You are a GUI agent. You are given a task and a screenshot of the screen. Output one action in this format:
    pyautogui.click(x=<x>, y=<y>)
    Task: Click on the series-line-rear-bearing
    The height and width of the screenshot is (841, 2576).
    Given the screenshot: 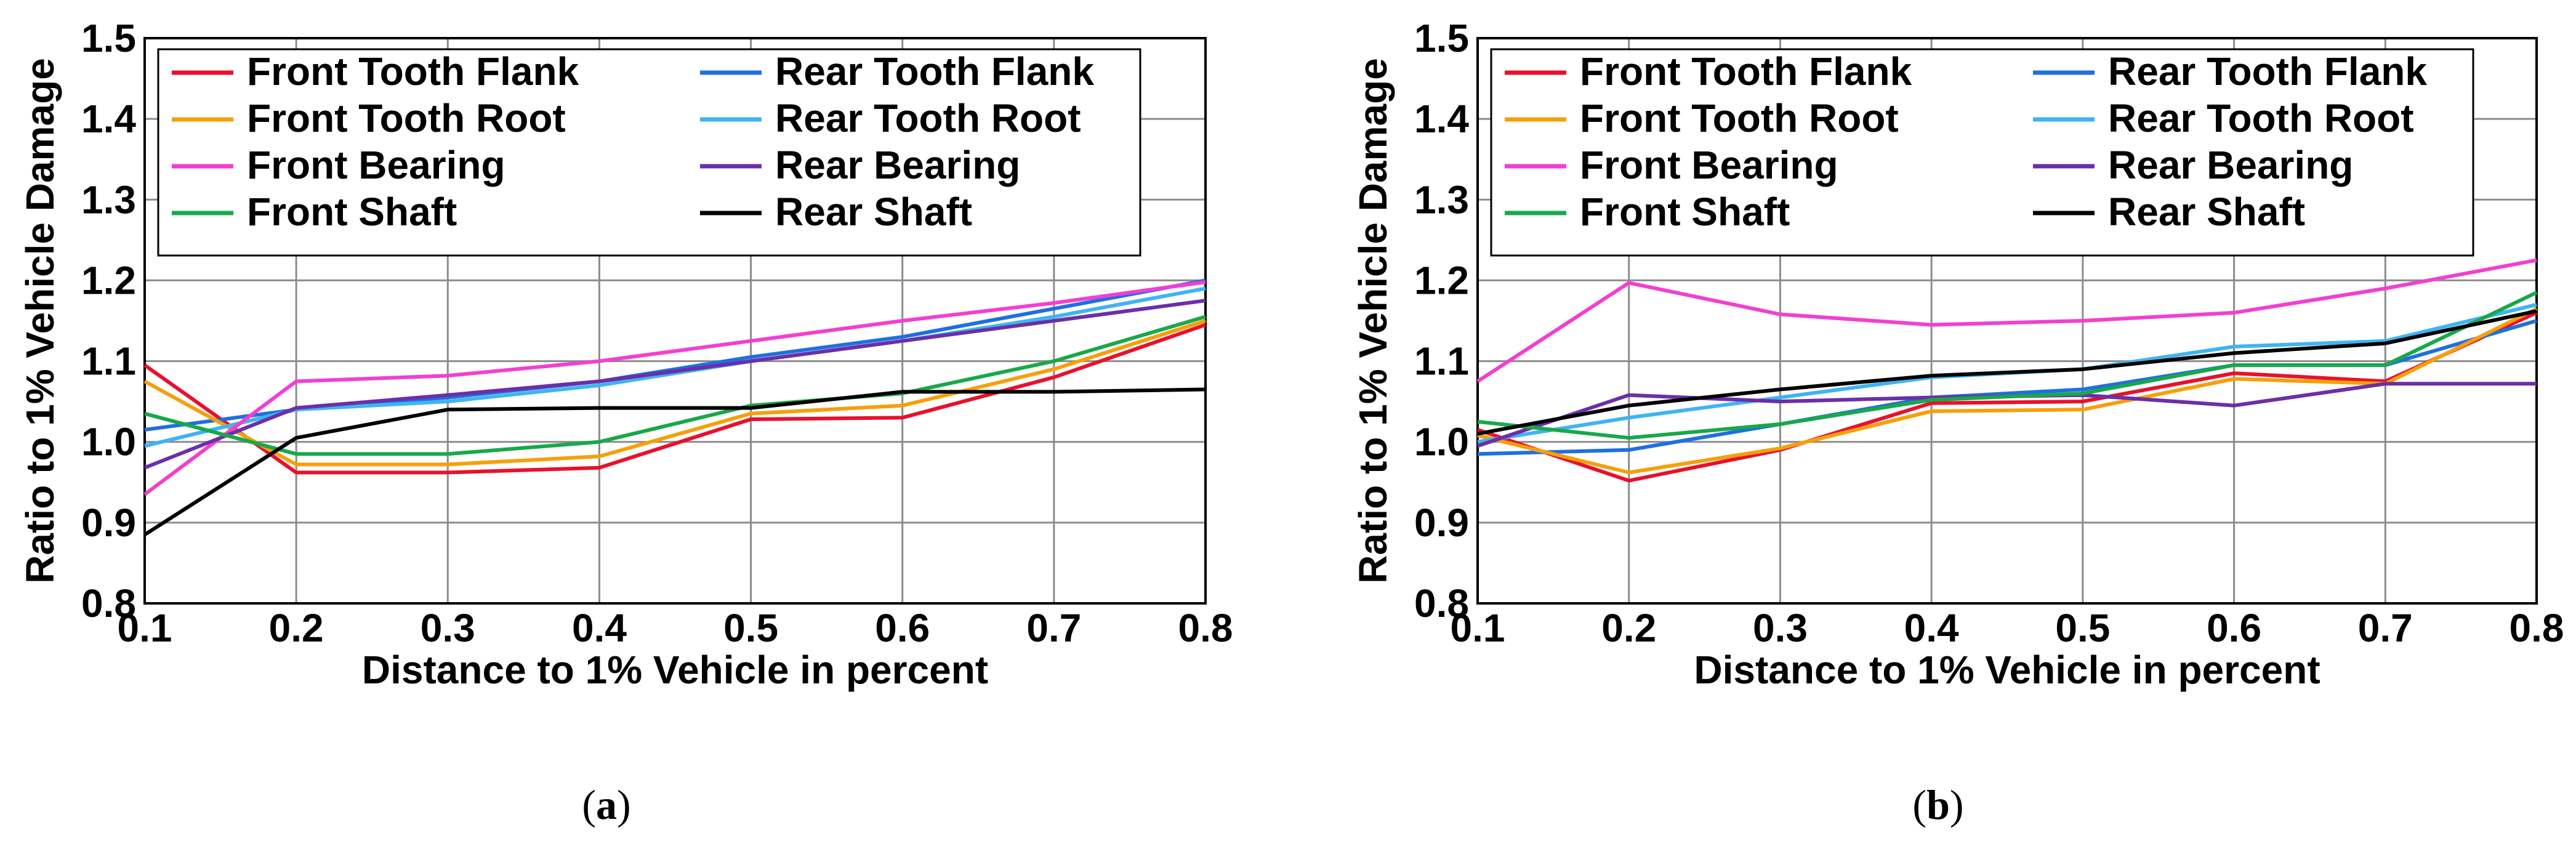 What is the action you would take?
    pyautogui.click(x=674, y=384)
    